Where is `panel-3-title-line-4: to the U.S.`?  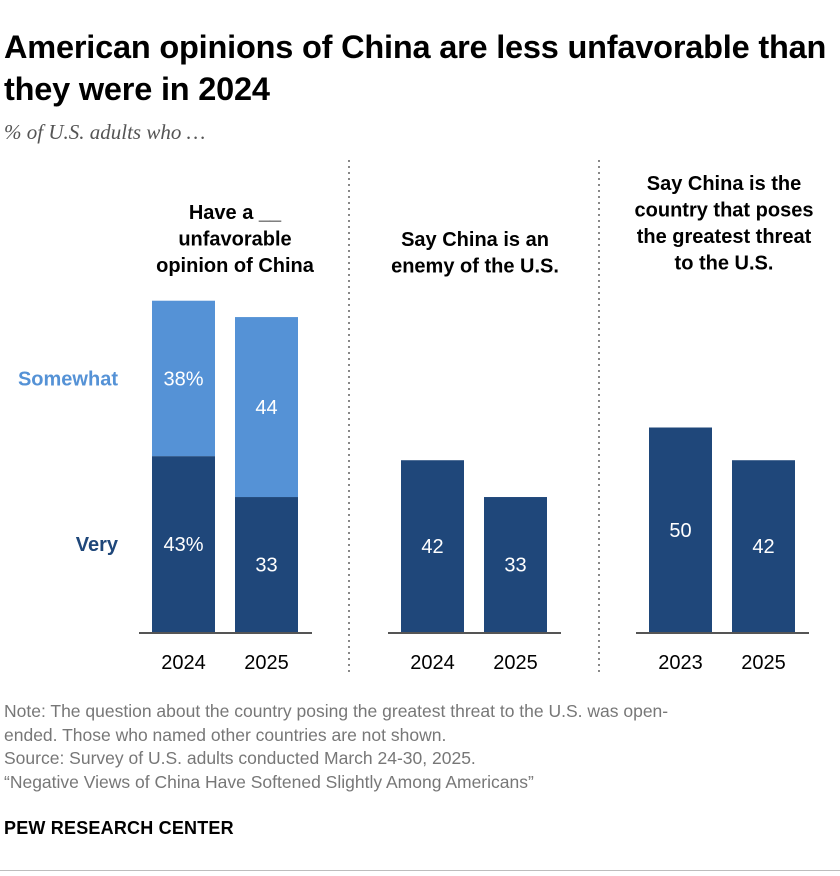
panel-3-title-line-4: to the U.S. is located at coordinates (724, 264).